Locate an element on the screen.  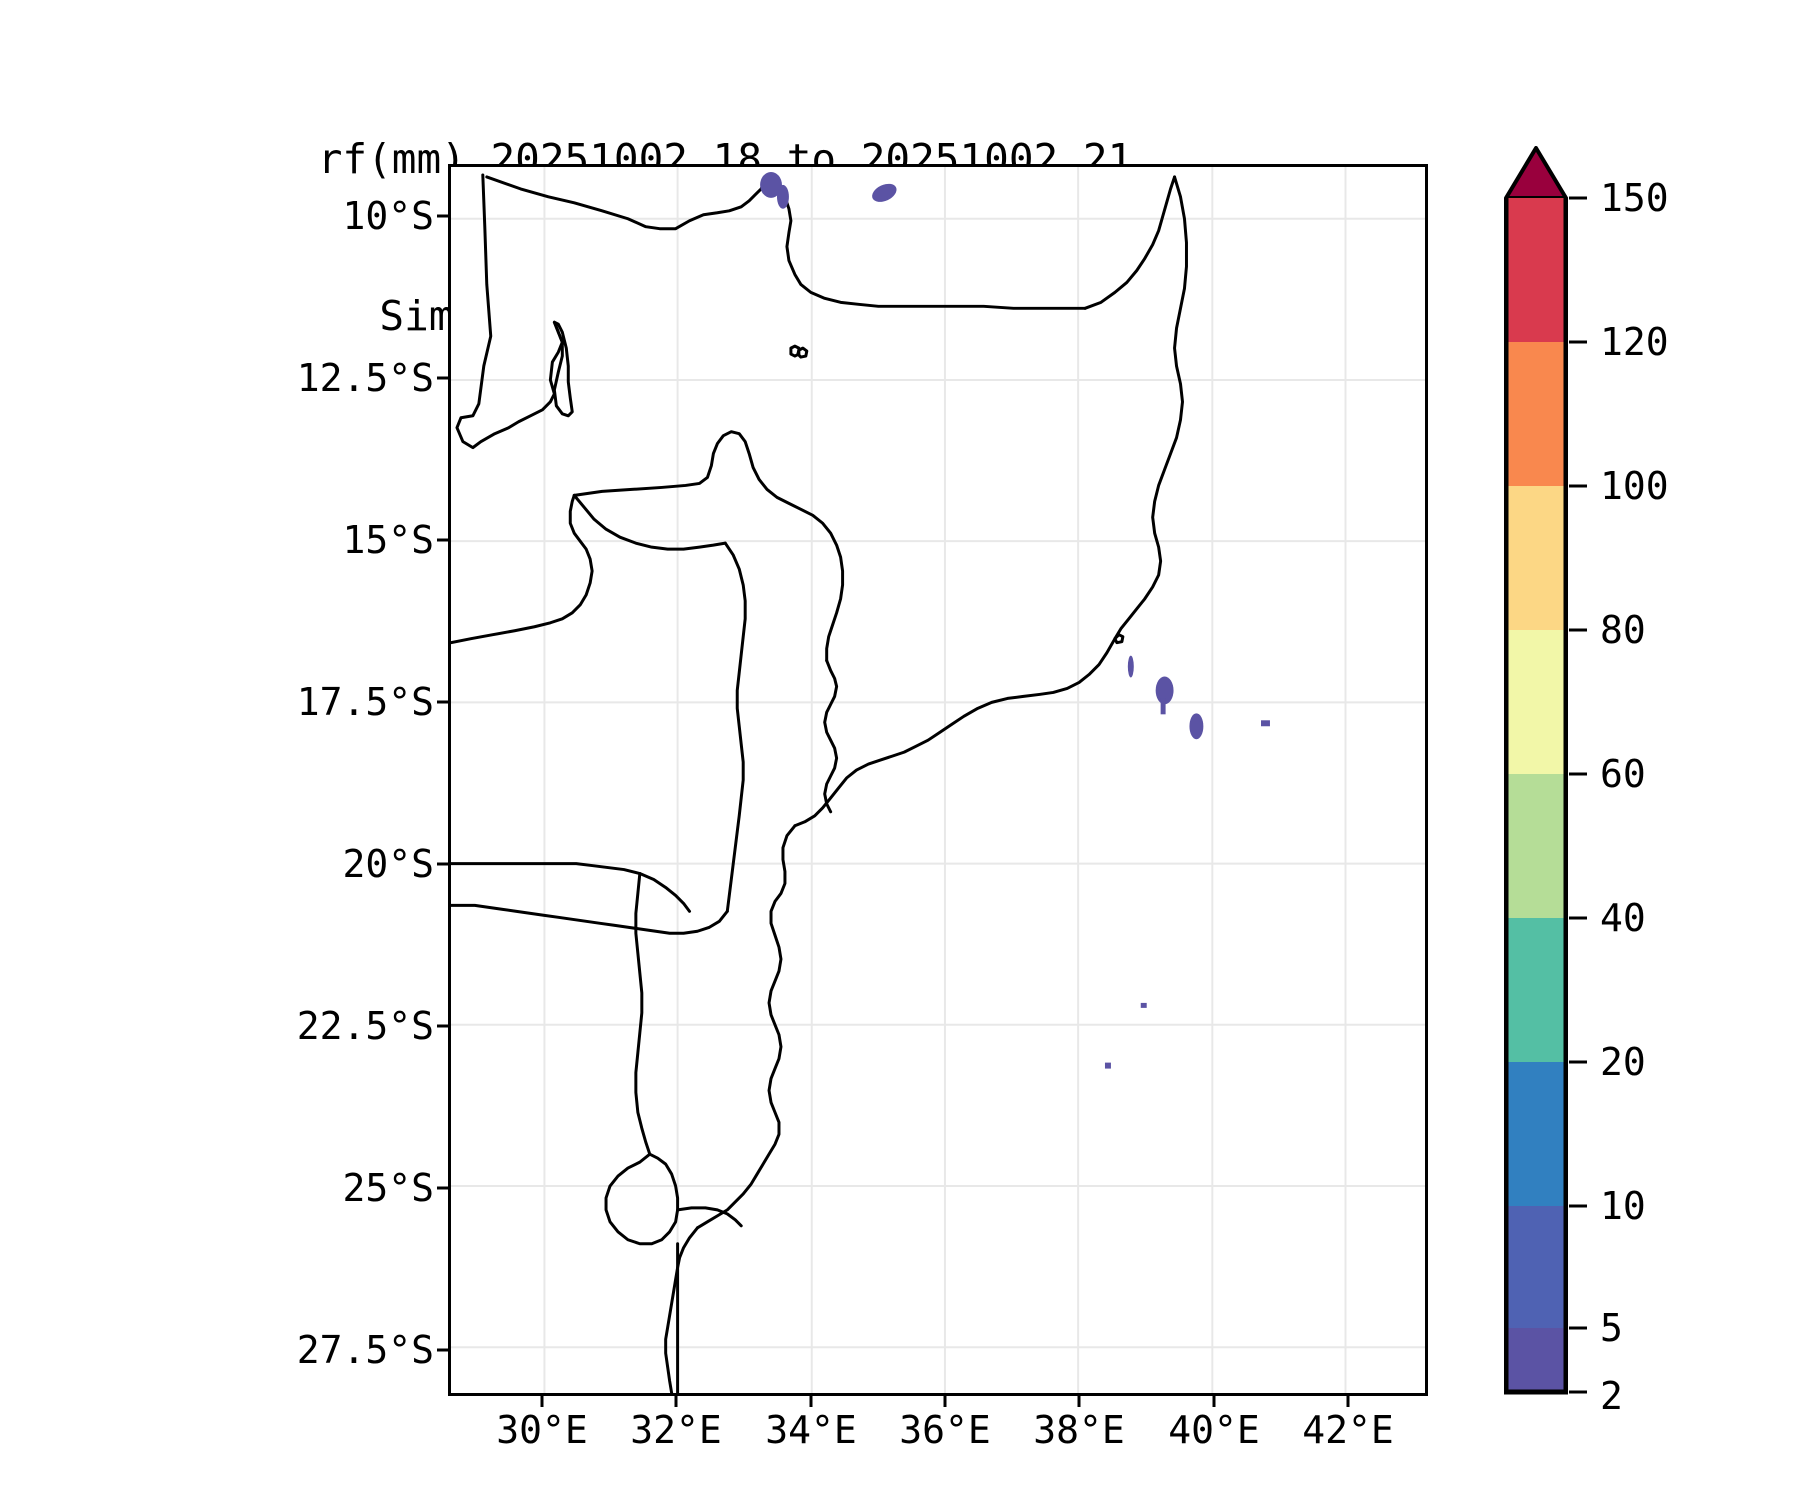
colorbar is located at coordinates (1536, 771).